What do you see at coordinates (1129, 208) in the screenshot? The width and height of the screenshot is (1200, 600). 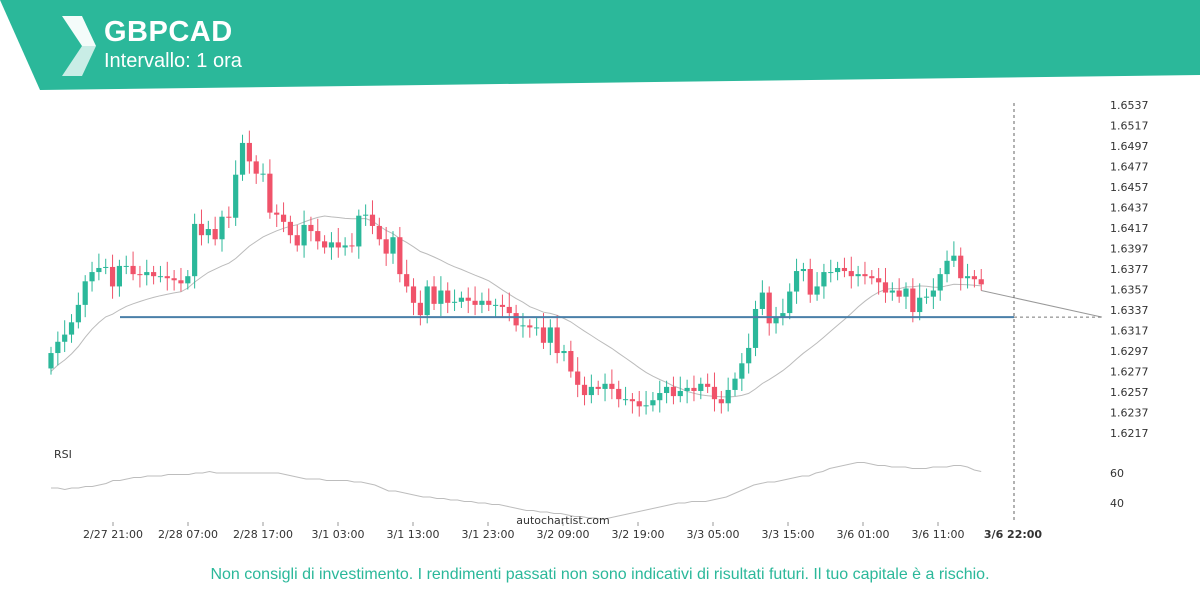 I see `price-tick-label: 1.6437` at bounding box center [1129, 208].